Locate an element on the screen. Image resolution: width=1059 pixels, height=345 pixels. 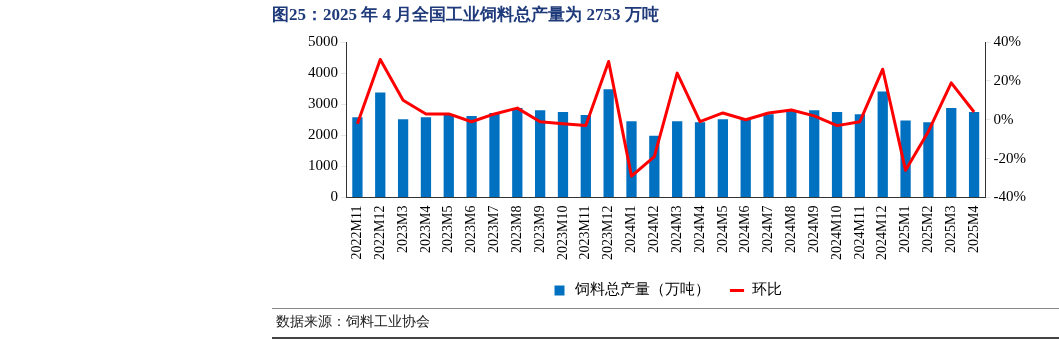
x-tick-label: 2024M12 is located at coordinates (882, 232).